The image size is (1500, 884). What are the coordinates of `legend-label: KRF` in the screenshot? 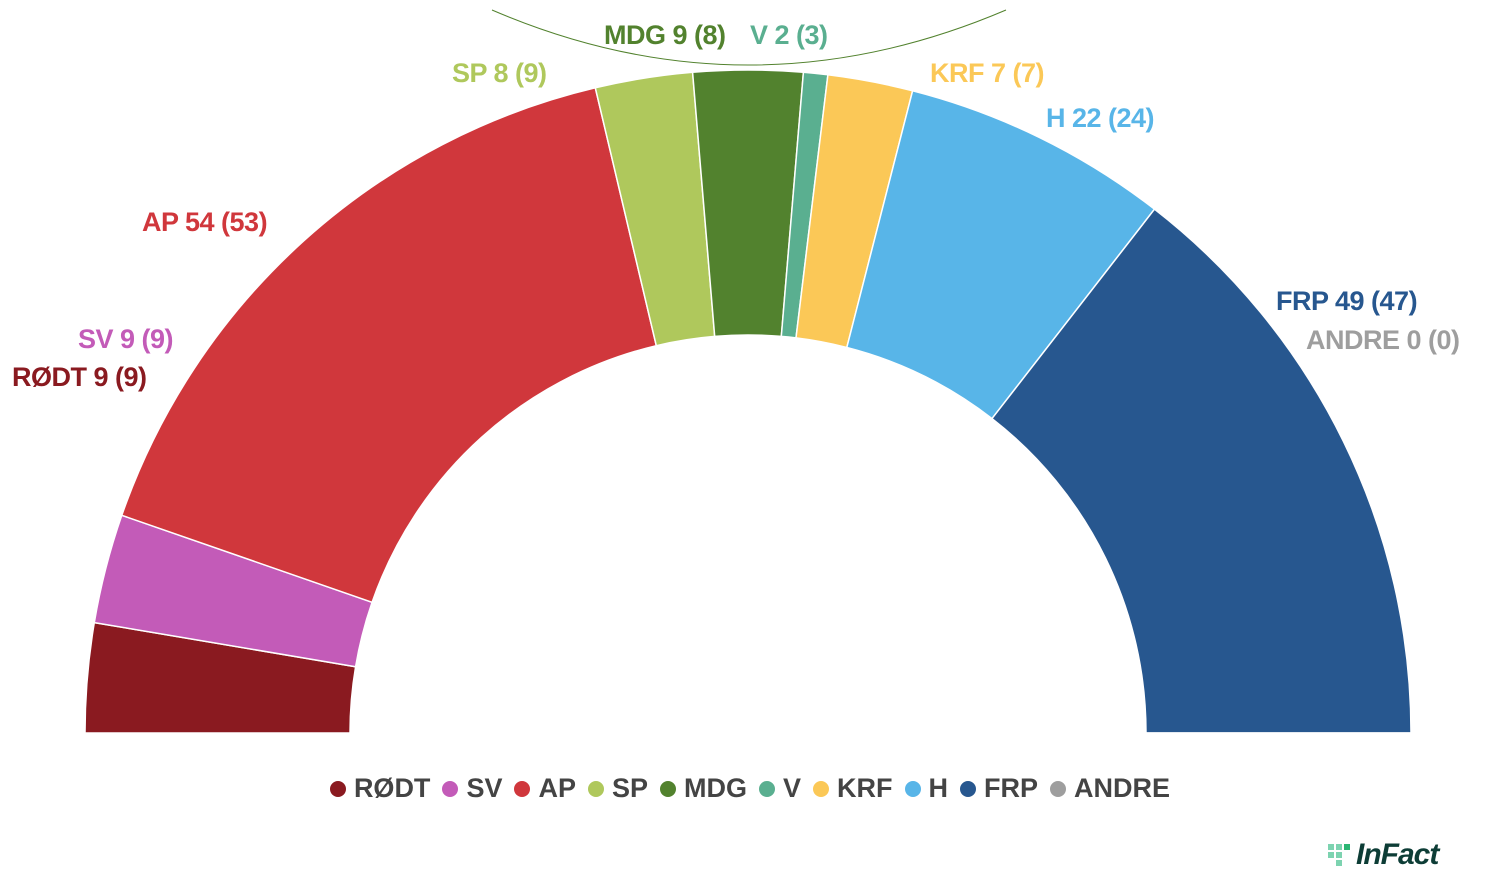 It's located at (865, 788).